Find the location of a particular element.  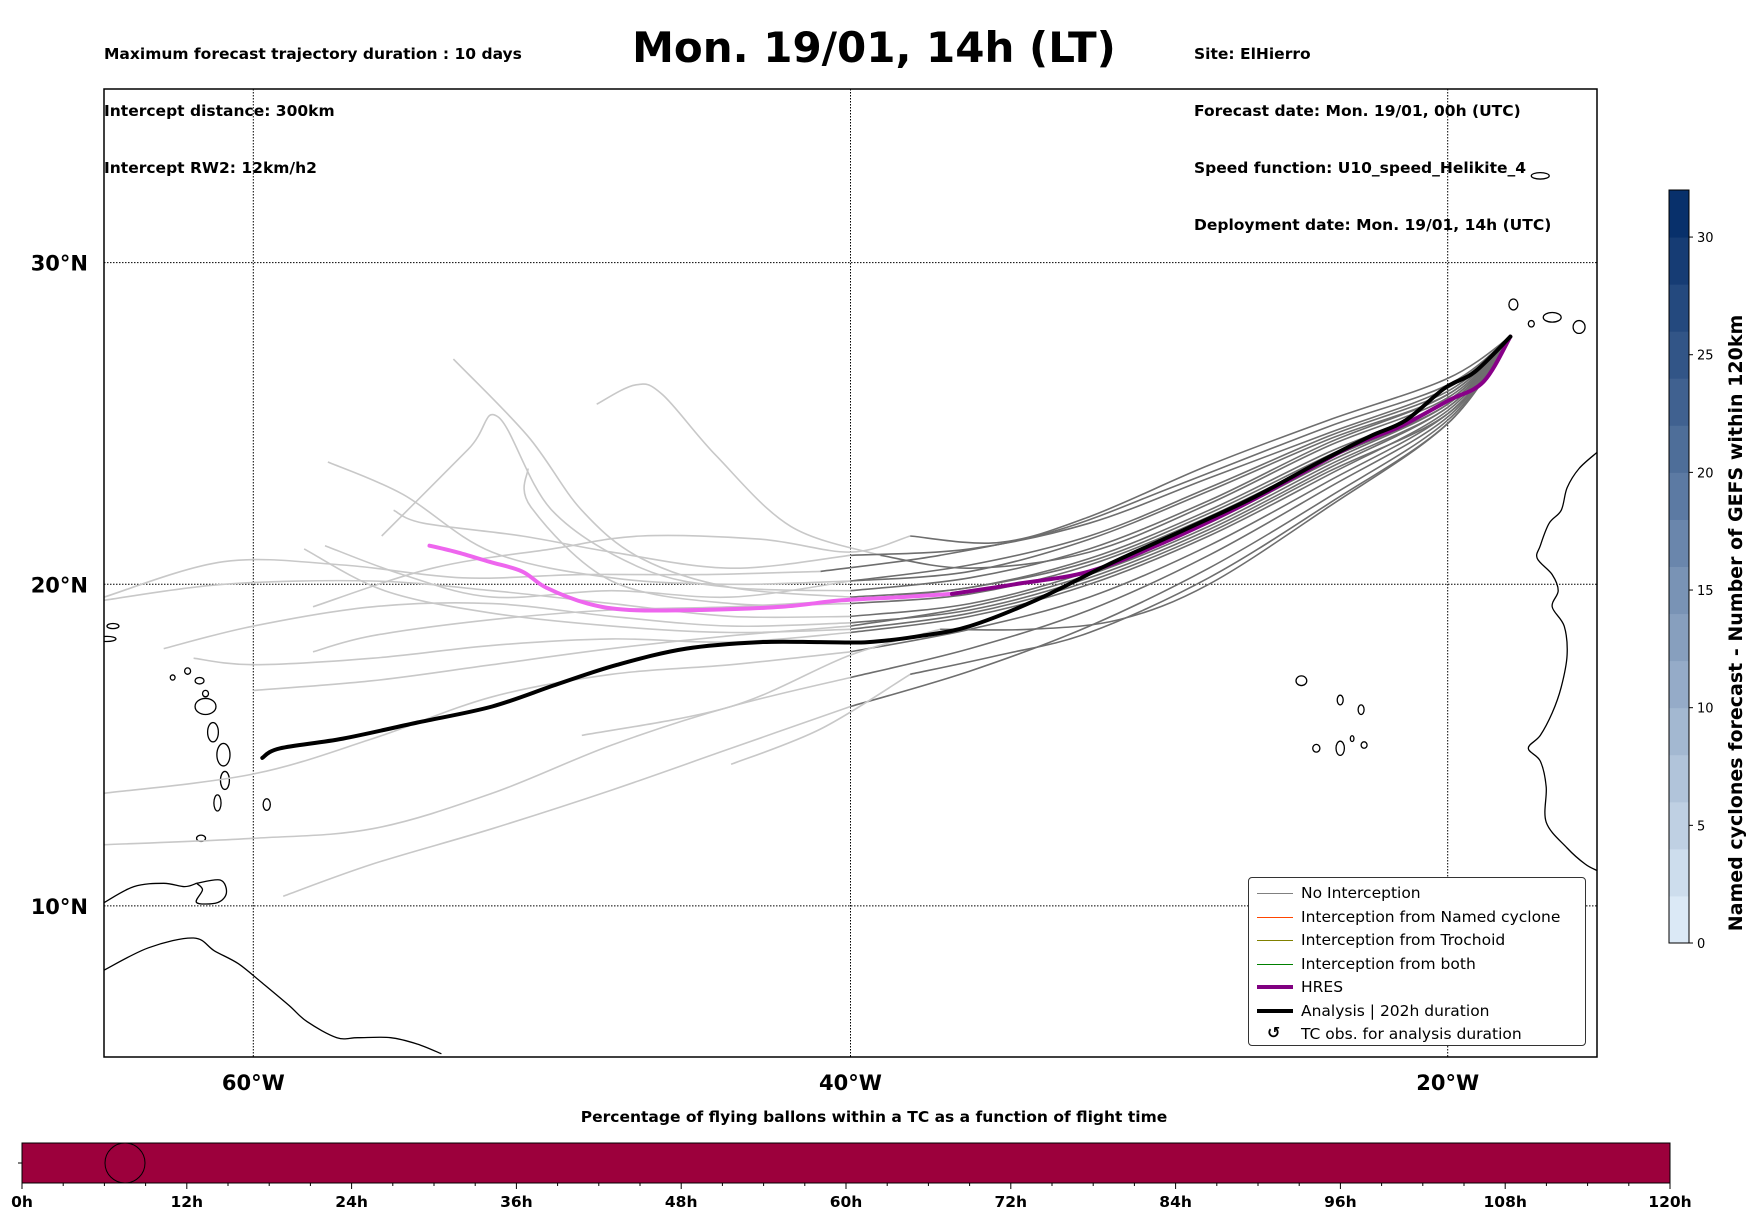

legend-label: Interception from Named cyclone is located at coordinates (1431, 916).